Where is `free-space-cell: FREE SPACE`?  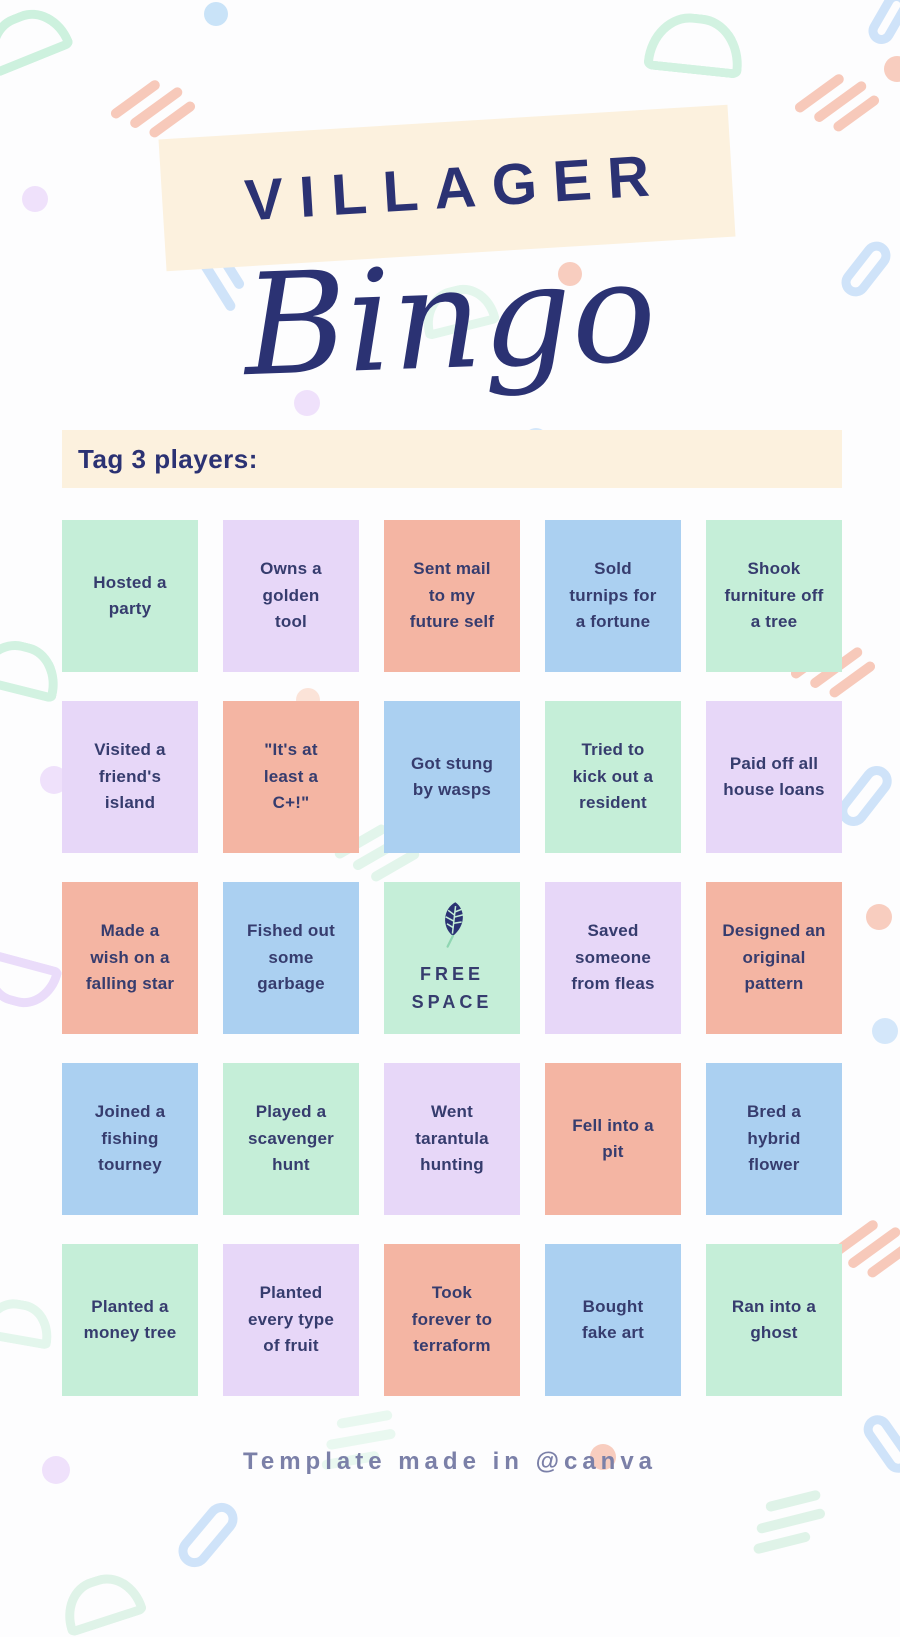 free-space-cell: FREE SPACE is located at coordinates (452, 958).